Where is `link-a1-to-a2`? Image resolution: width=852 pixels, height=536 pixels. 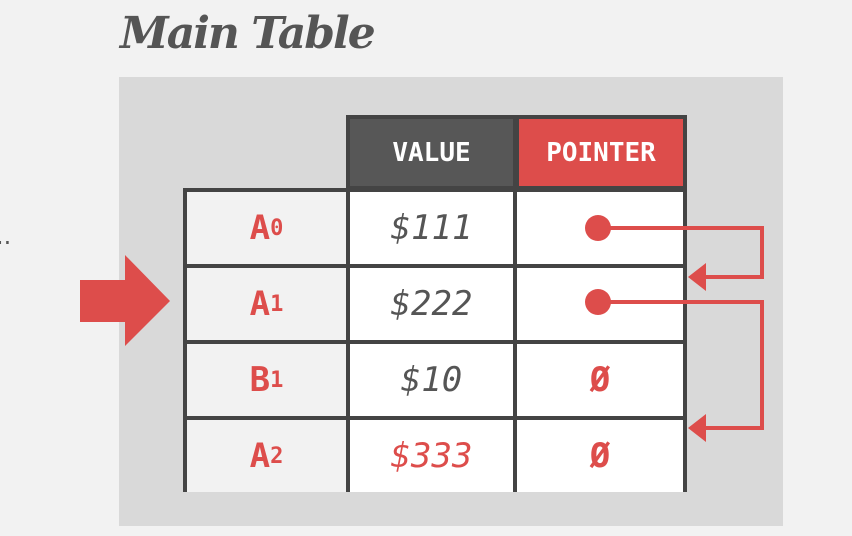
link-a1-to-a2 is located at coordinates (681, 365).